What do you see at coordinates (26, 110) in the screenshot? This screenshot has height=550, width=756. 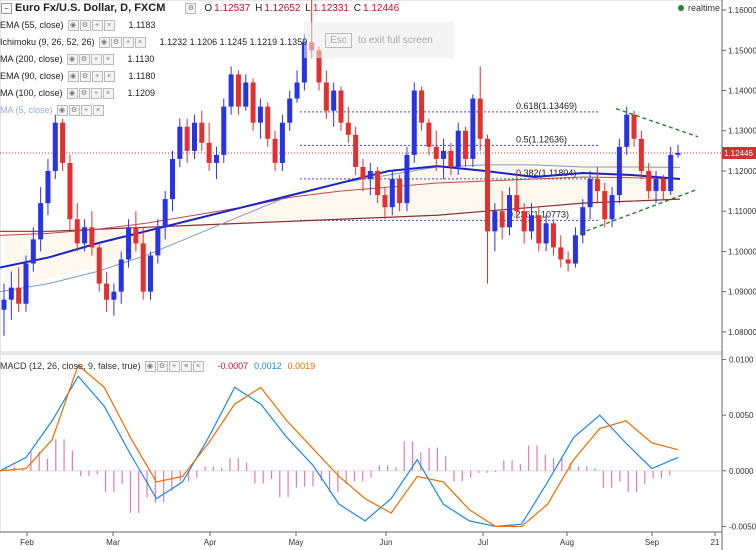 I see `indicator-legend-label: MA (5, close)` at bounding box center [26, 110].